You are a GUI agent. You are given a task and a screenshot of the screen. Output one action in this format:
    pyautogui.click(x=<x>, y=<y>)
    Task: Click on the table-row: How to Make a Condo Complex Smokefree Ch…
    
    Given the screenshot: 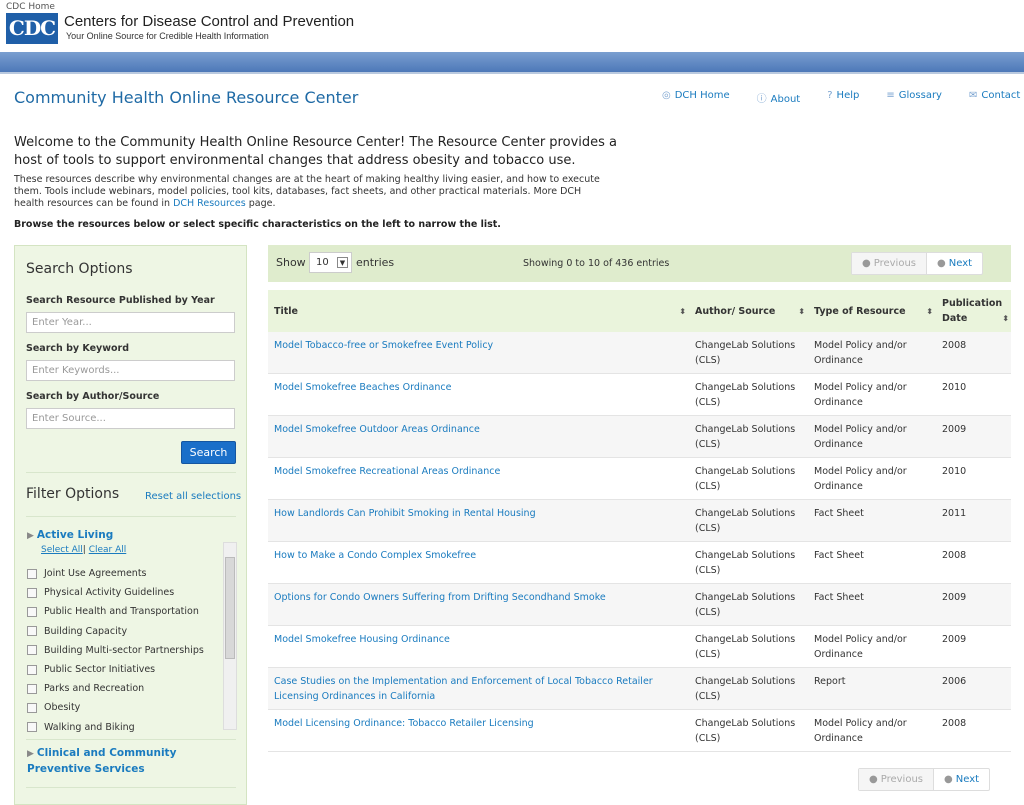 What is the action you would take?
    pyautogui.click(x=639, y=563)
    